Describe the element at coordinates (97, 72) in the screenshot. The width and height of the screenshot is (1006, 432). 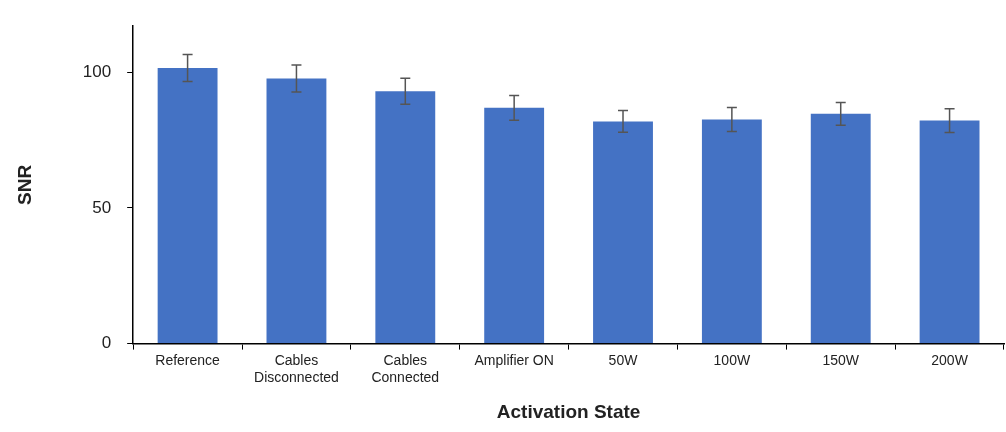
I see `y-tick-label: 100` at that location.